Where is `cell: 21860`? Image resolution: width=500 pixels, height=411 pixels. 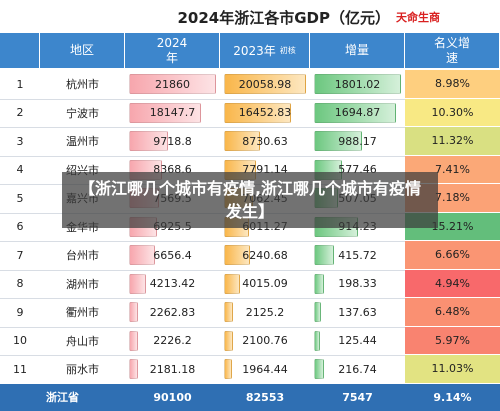
cell: 21860 is located at coordinates (172, 84).